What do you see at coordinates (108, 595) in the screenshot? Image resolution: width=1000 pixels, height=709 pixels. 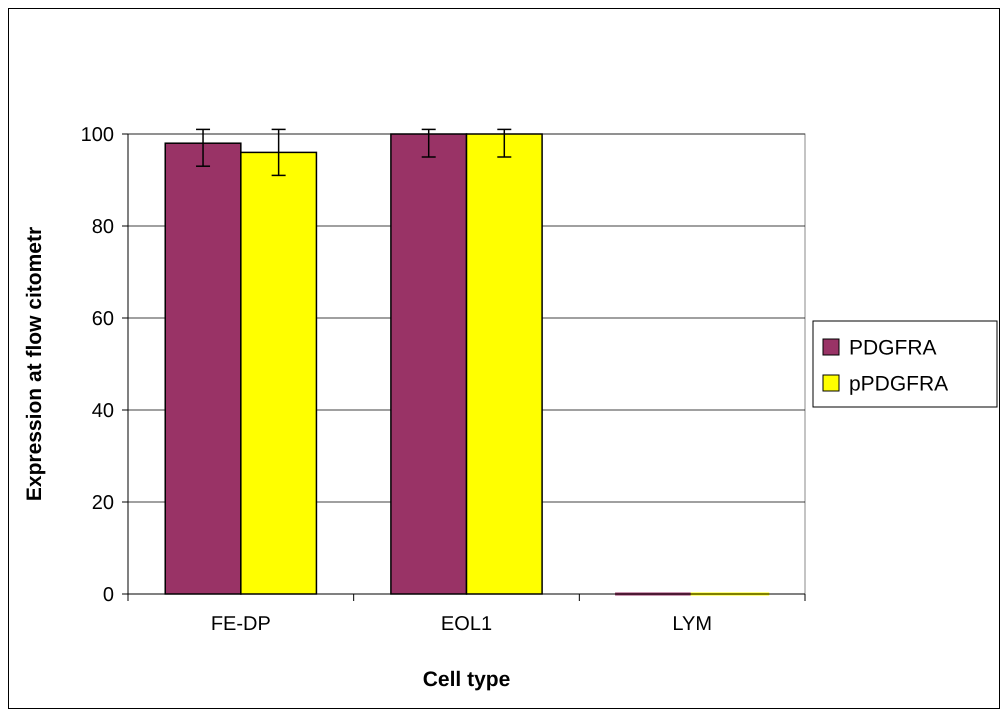 I see `y-tick-label: 0` at bounding box center [108, 595].